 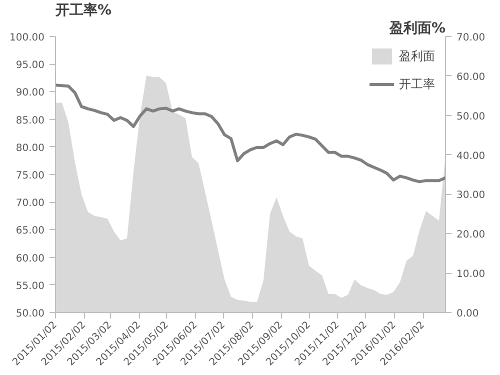 I want to click on y-tick-label: 85.00, so click(x=30, y=120).